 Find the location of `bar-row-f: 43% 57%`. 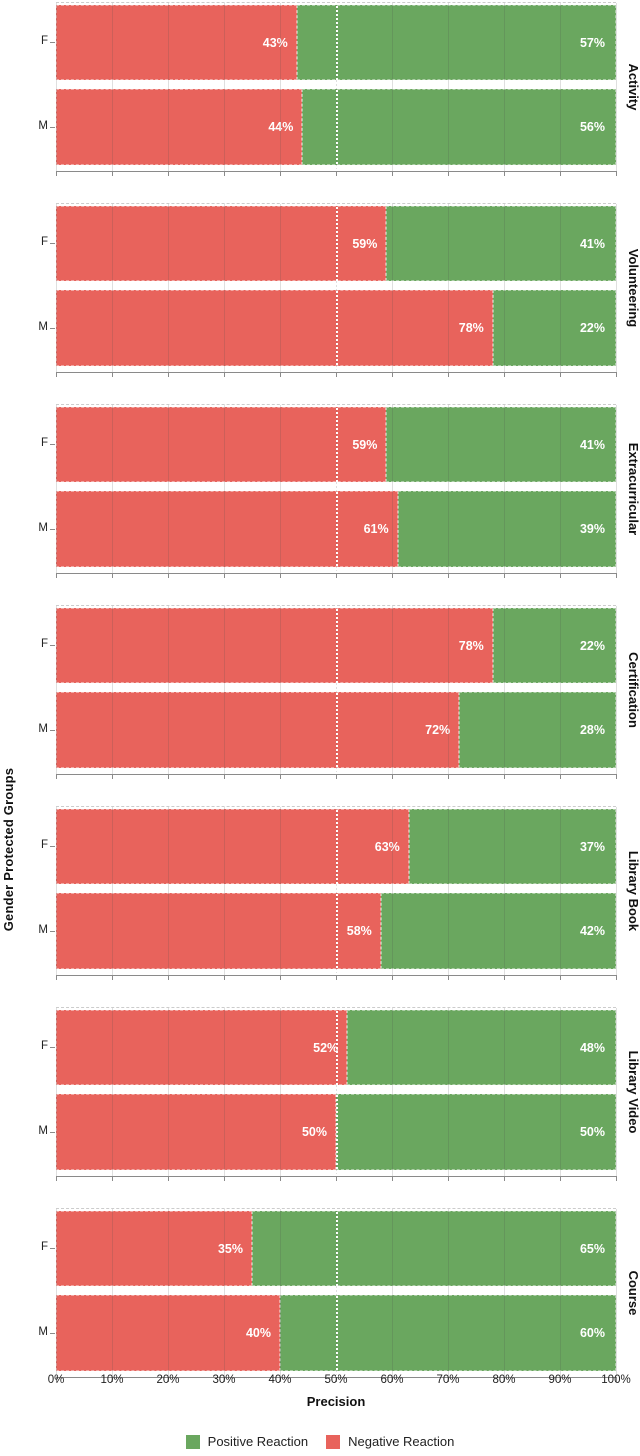

bar-row-f: 43% 57% is located at coordinates (336, 42).